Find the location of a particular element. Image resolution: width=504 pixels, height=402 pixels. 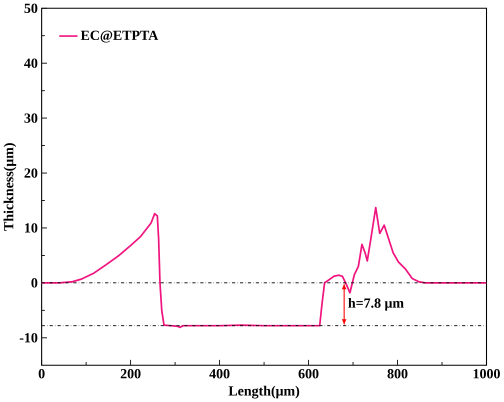

y-tick-label: 40 is located at coordinates (31, 63).